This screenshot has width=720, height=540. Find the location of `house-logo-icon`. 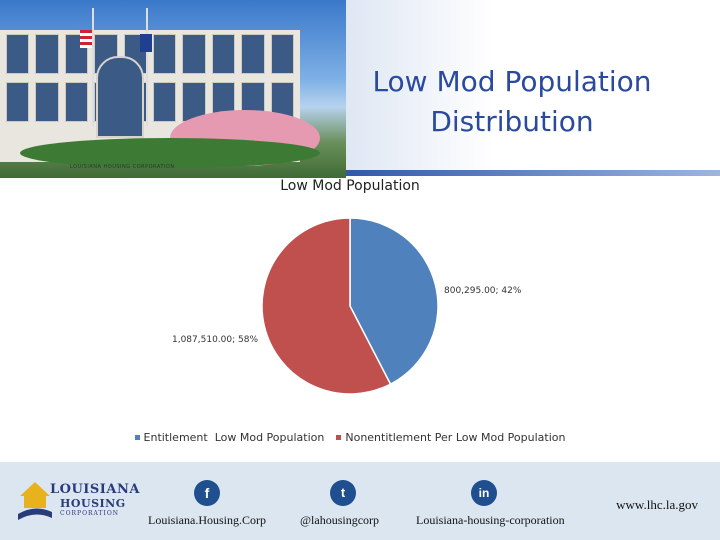

house-logo-icon is located at coordinates (35, 501).